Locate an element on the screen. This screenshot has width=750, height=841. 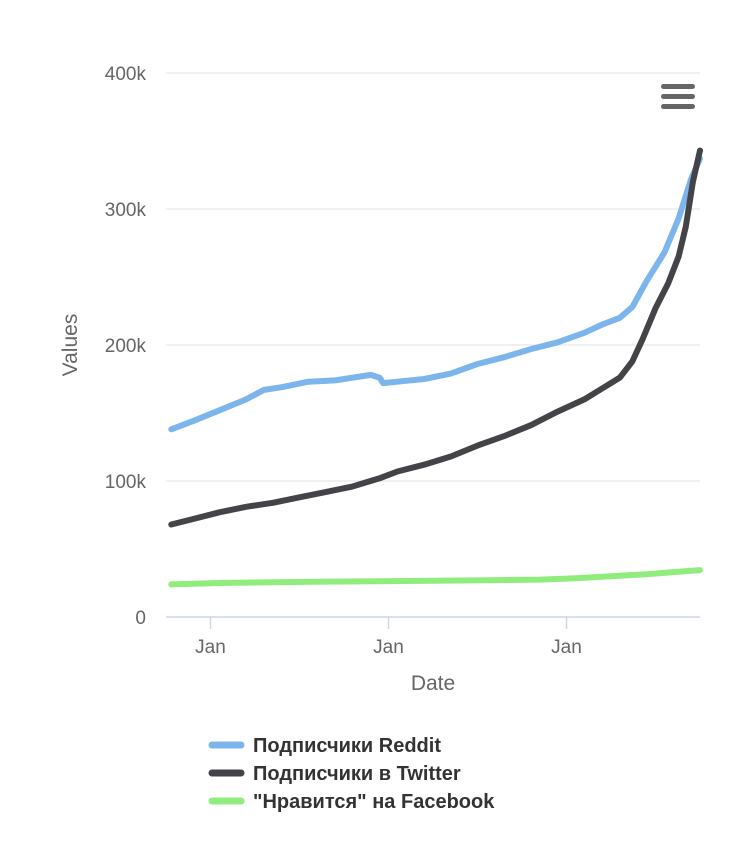
y-tick-label: 400k is located at coordinates (126, 74).